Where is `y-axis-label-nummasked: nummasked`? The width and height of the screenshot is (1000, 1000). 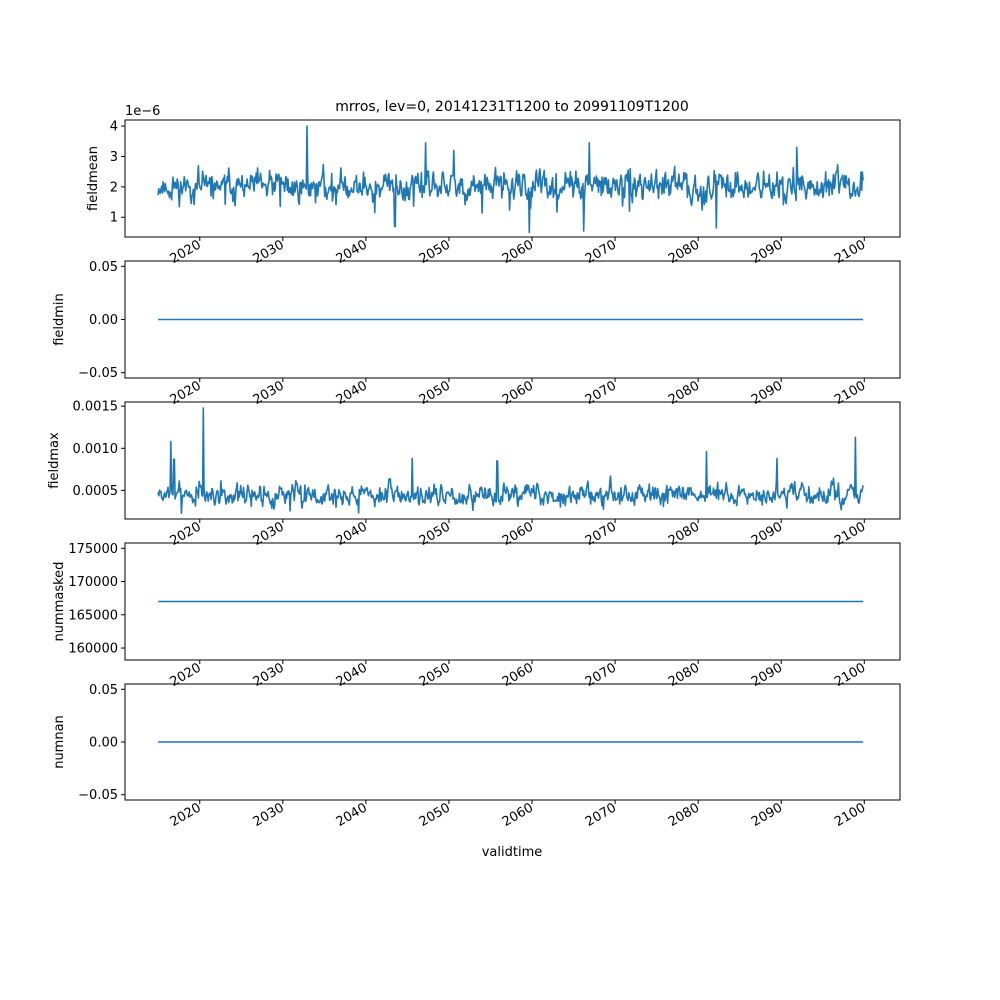
y-axis-label-nummasked: nummasked is located at coordinates (59, 602).